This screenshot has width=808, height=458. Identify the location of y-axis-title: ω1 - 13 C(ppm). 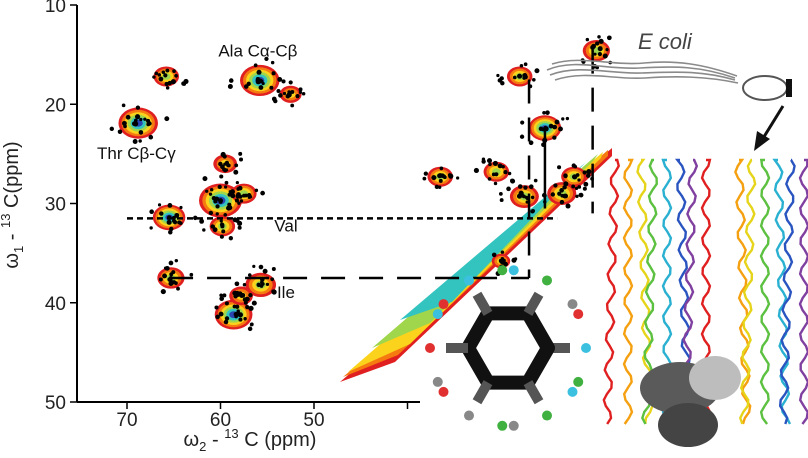
(13, 204).